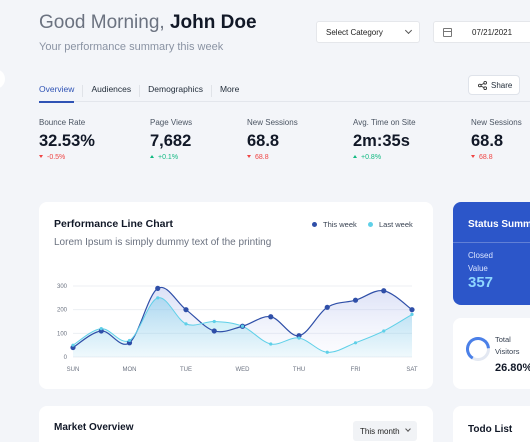  What do you see at coordinates (380, 431) in the screenshot?
I see `period-label: This month` at bounding box center [380, 431].